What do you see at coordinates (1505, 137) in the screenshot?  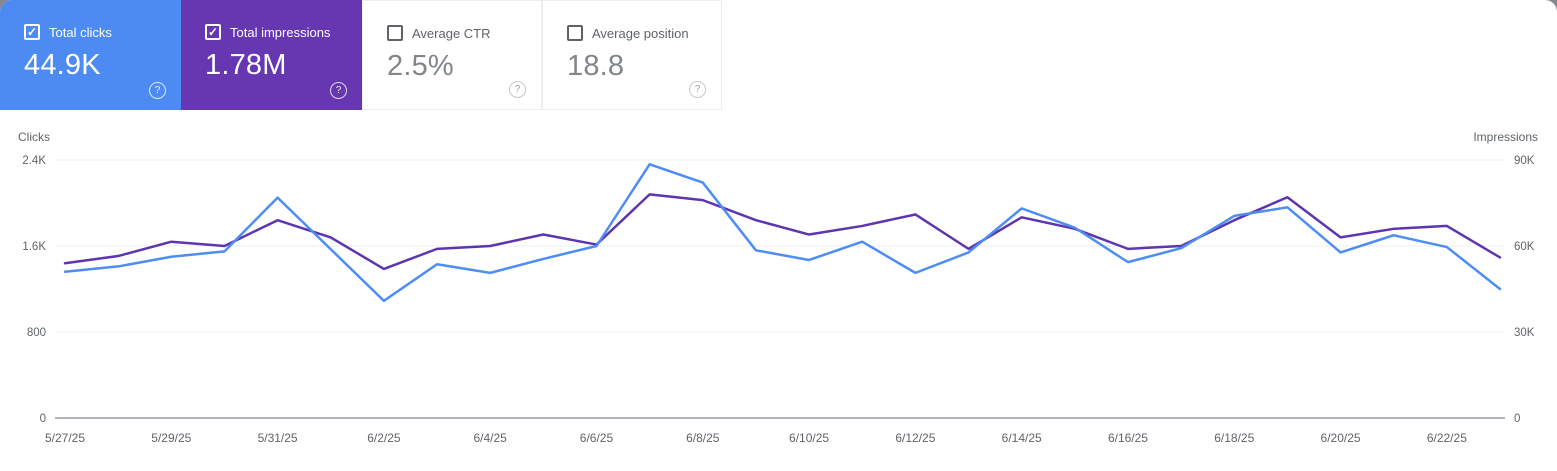 I see `right-axis-title: Impressions` at bounding box center [1505, 137].